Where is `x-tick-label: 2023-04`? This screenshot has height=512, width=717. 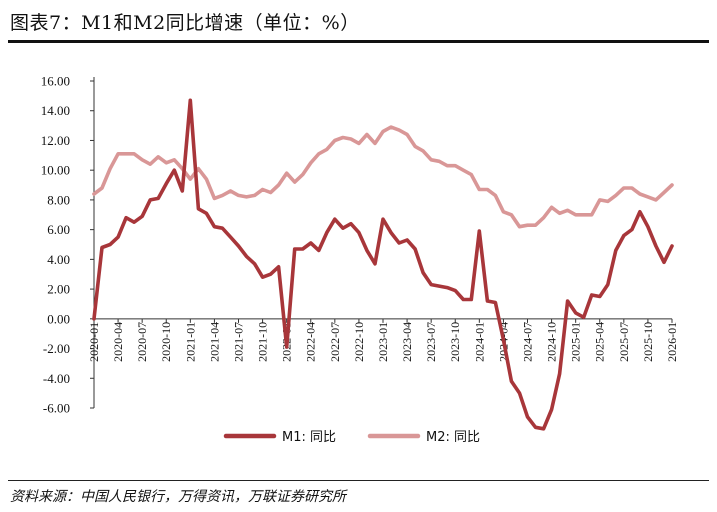 x-tick-label: 2023-04 is located at coordinates (407, 342).